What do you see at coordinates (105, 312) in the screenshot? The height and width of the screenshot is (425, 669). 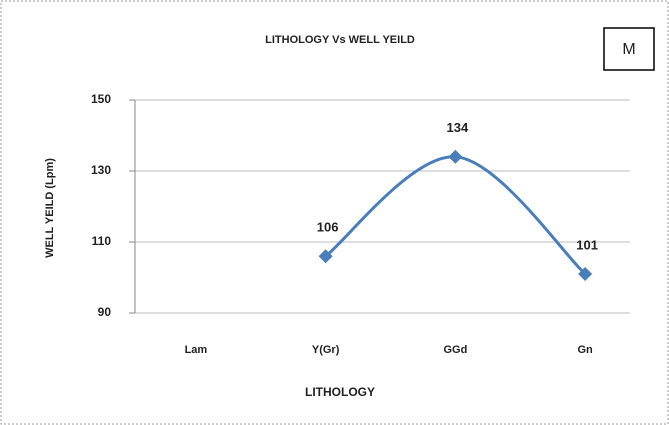 I see `y-tick-label: 90` at bounding box center [105, 312].